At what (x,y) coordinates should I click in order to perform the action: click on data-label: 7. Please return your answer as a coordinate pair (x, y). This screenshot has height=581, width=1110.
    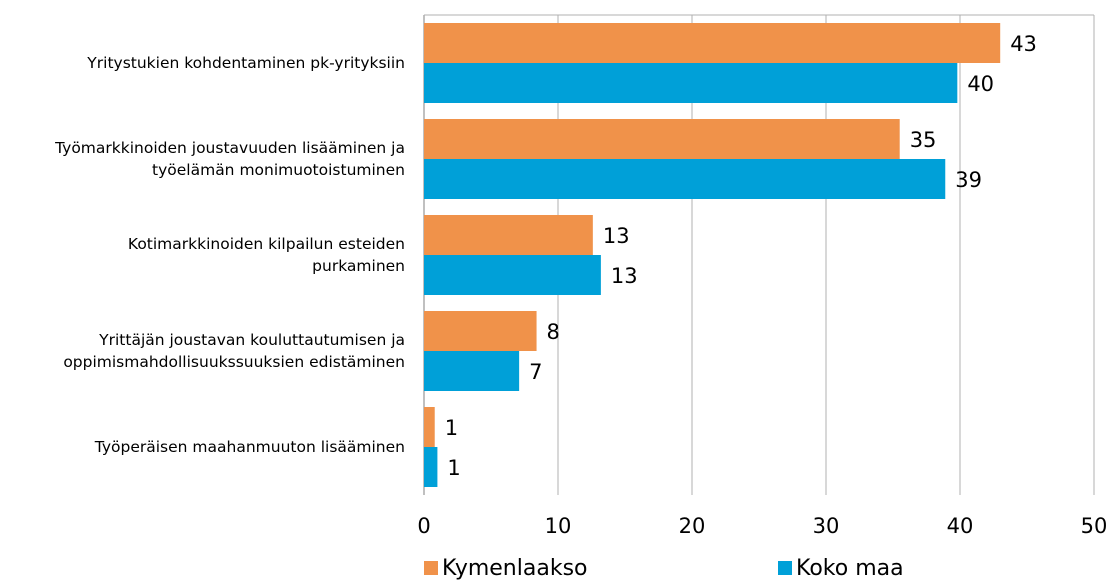
    Looking at the image, I should click on (535, 372).